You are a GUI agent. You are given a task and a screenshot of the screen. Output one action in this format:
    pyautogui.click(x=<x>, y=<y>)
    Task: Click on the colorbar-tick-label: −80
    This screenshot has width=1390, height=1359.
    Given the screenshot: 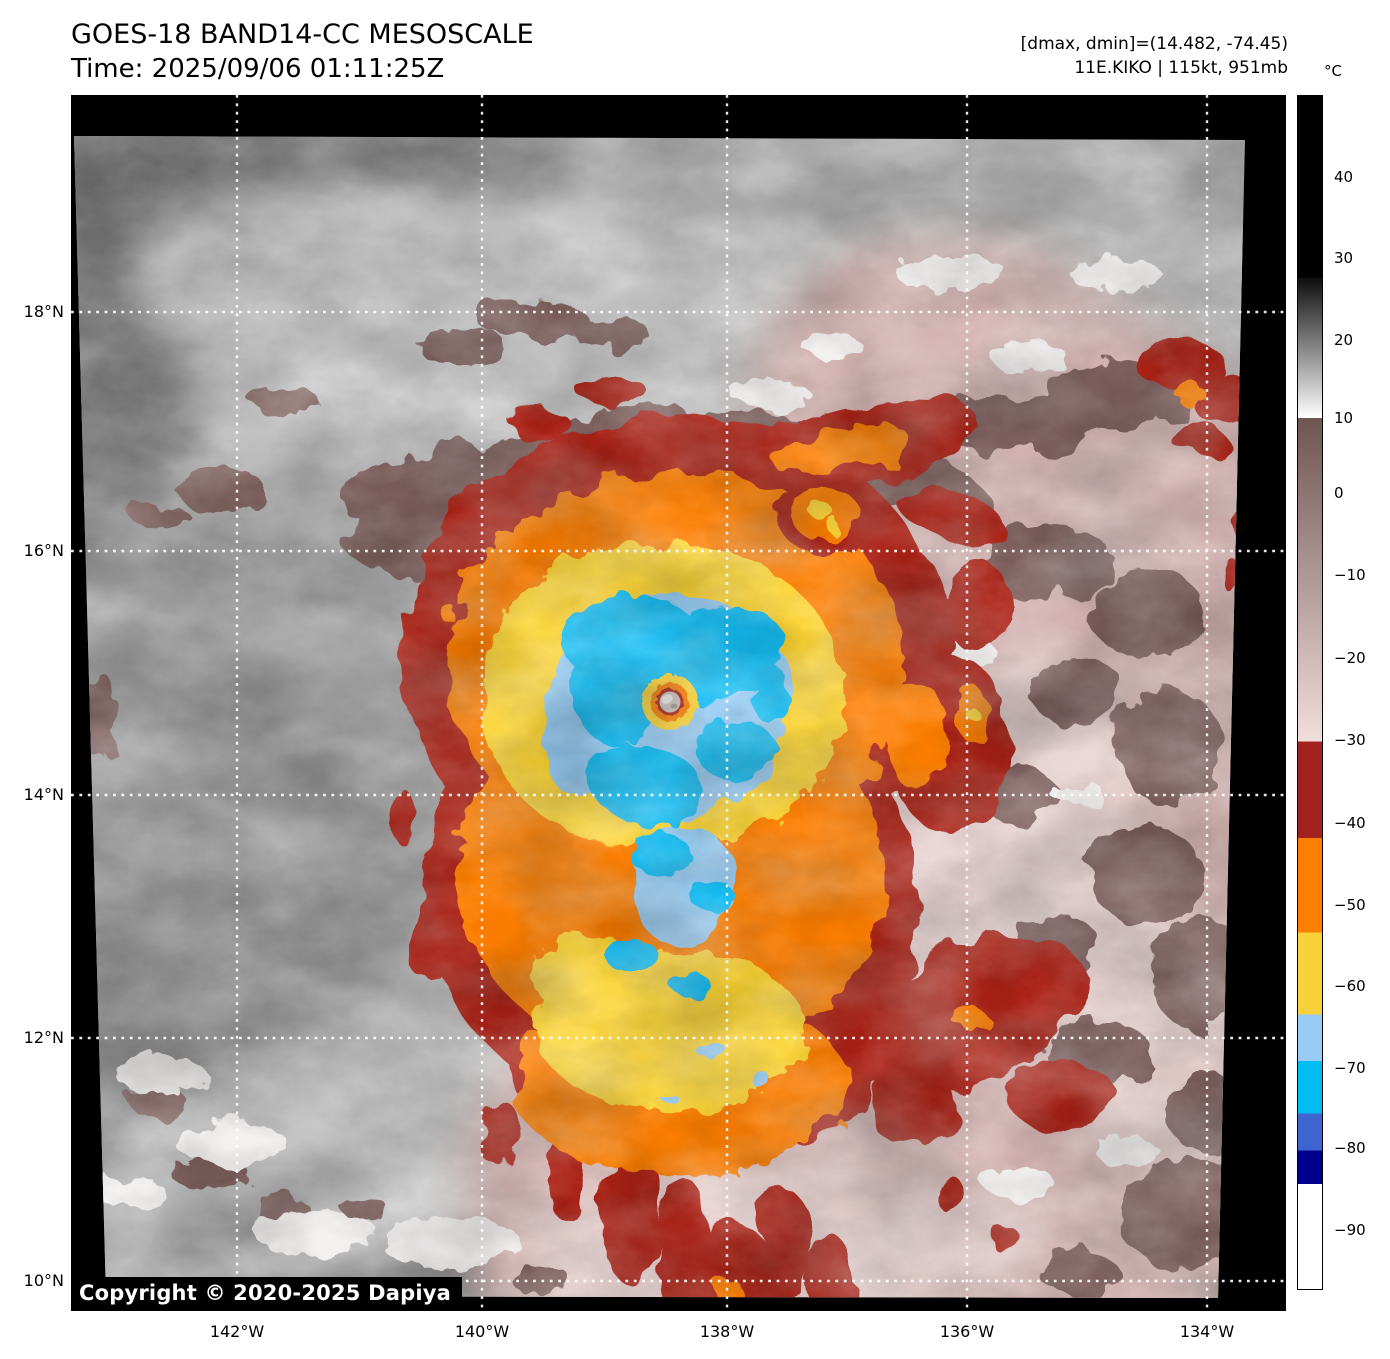 What is the action you would take?
    pyautogui.click(x=1350, y=1147)
    